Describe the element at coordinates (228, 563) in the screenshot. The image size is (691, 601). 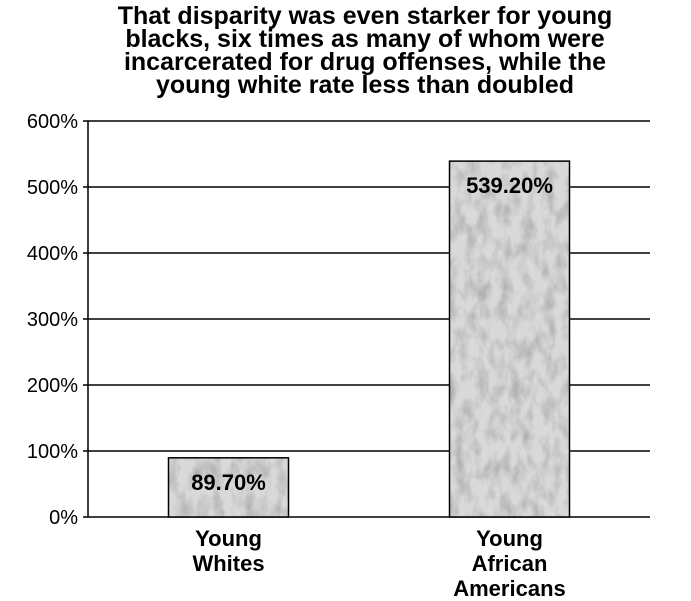
I see `category-label-0-line-1: Whites` at that location.